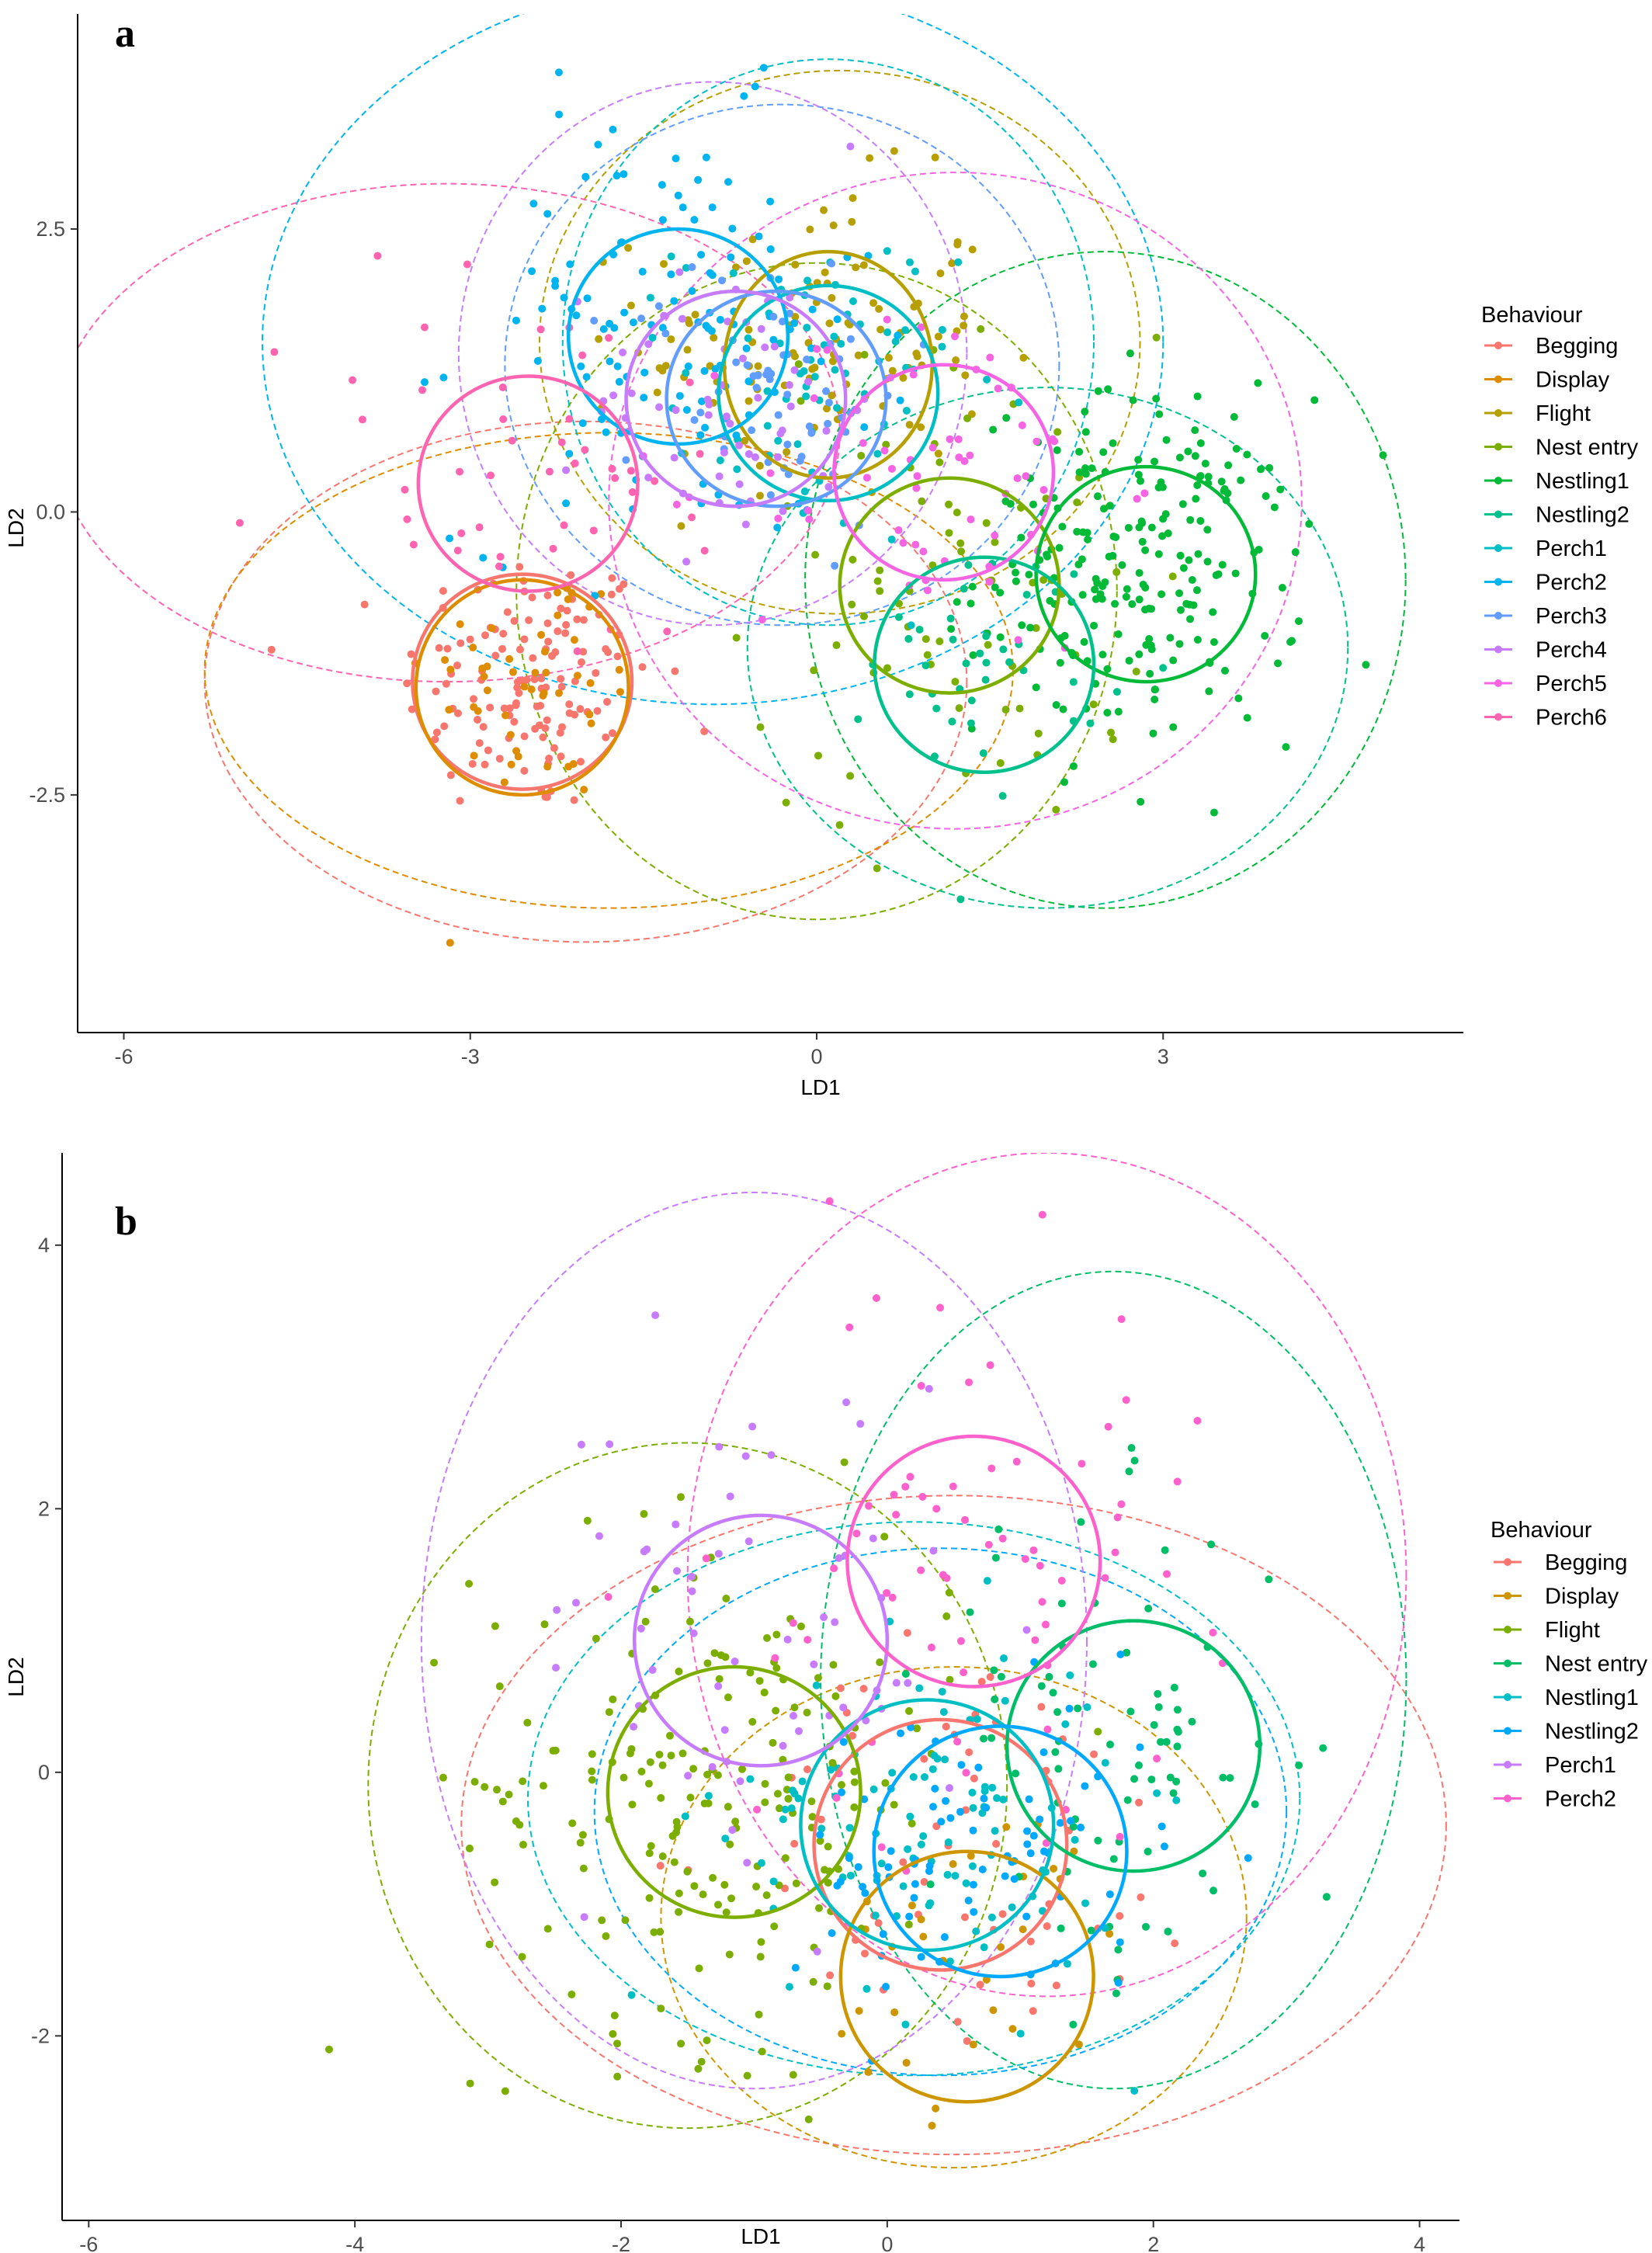  What do you see at coordinates (761, 1640) in the screenshot?
I see `solid-ellipse-perch1` at bounding box center [761, 1640].